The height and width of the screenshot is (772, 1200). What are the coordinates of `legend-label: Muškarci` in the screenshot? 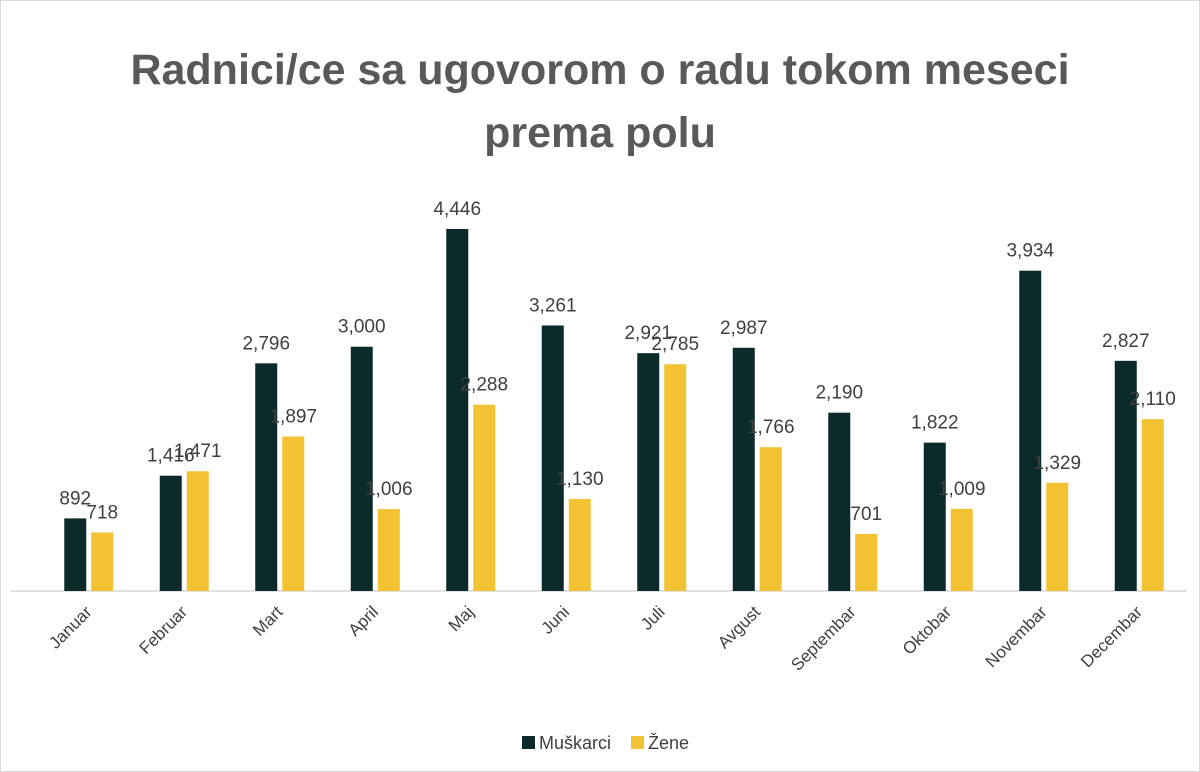 It's located at (575, 743).